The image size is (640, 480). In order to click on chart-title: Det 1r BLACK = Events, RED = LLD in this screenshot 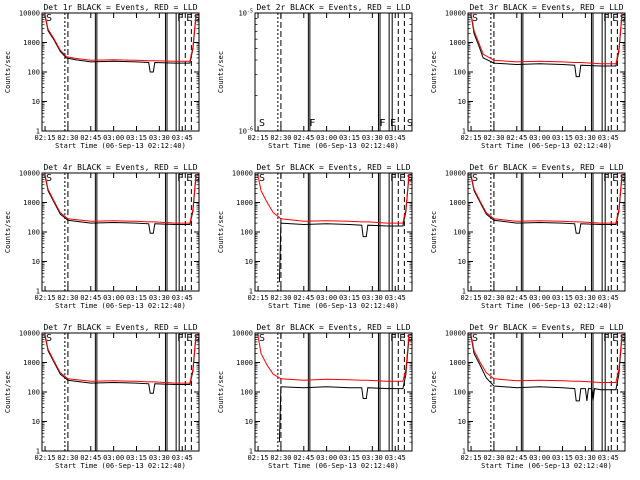, I will do `click(120, 7)`.